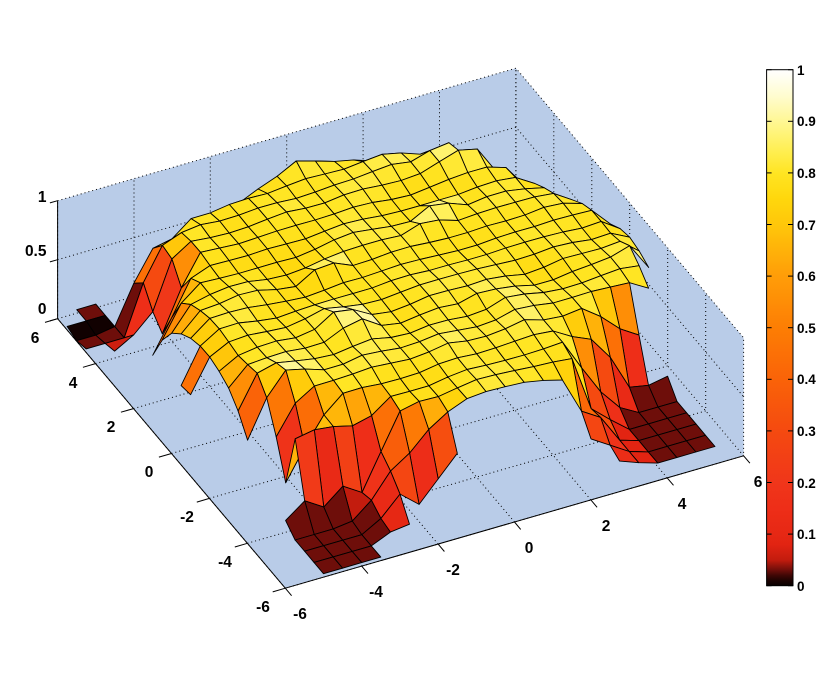  Describe the element at coordinates (806, 379) in the screenshot. I see `svg-text: 0.4` at that location.